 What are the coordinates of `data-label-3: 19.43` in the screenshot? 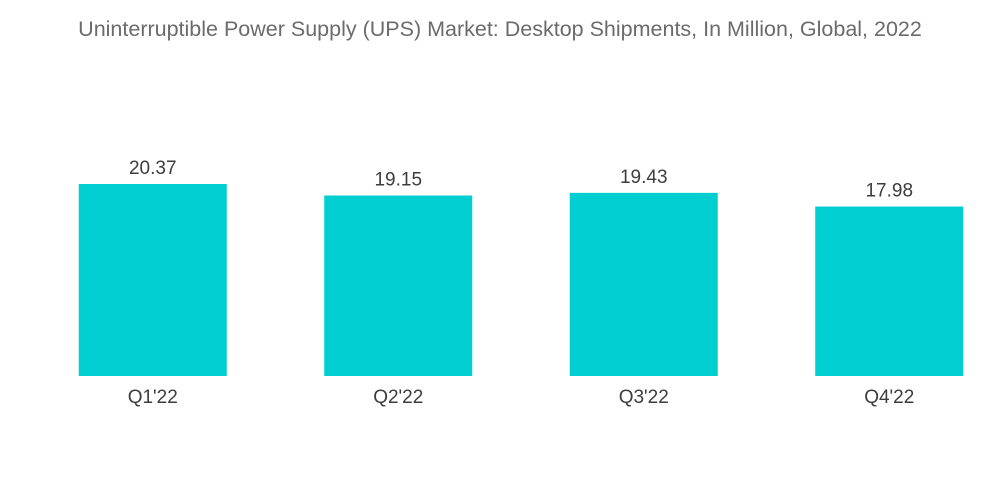 It's located at (644, 177).